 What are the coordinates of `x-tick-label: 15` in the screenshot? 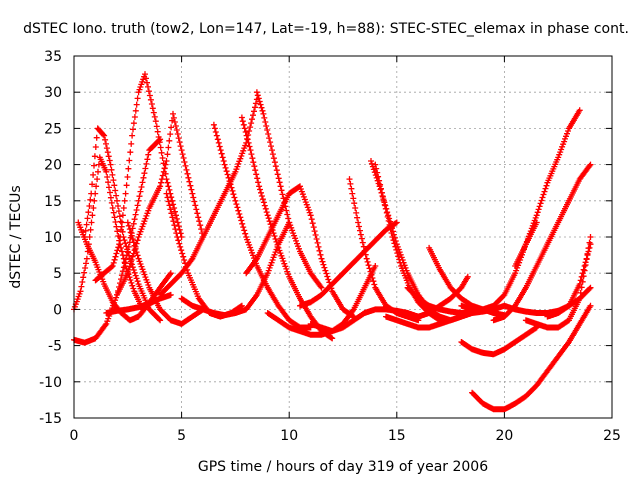 It's located at (397, 436).